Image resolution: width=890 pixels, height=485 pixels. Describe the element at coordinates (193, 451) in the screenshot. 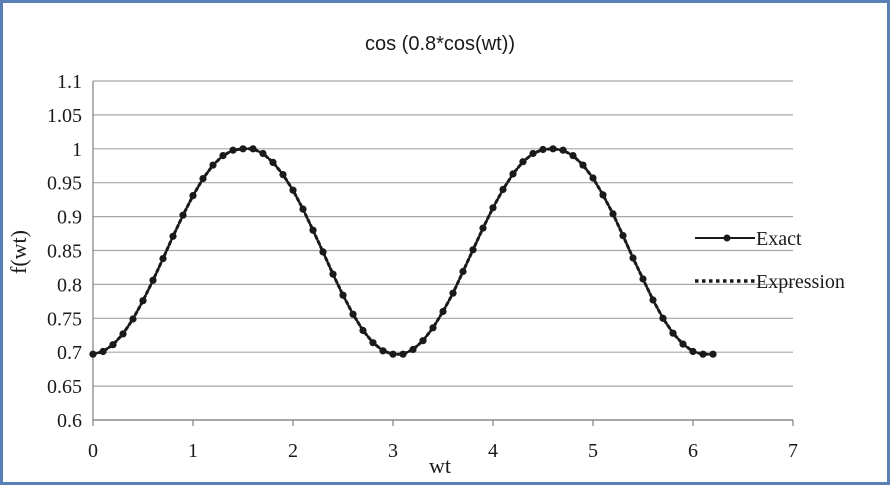

I see `x-tick-label: 1` at that location.